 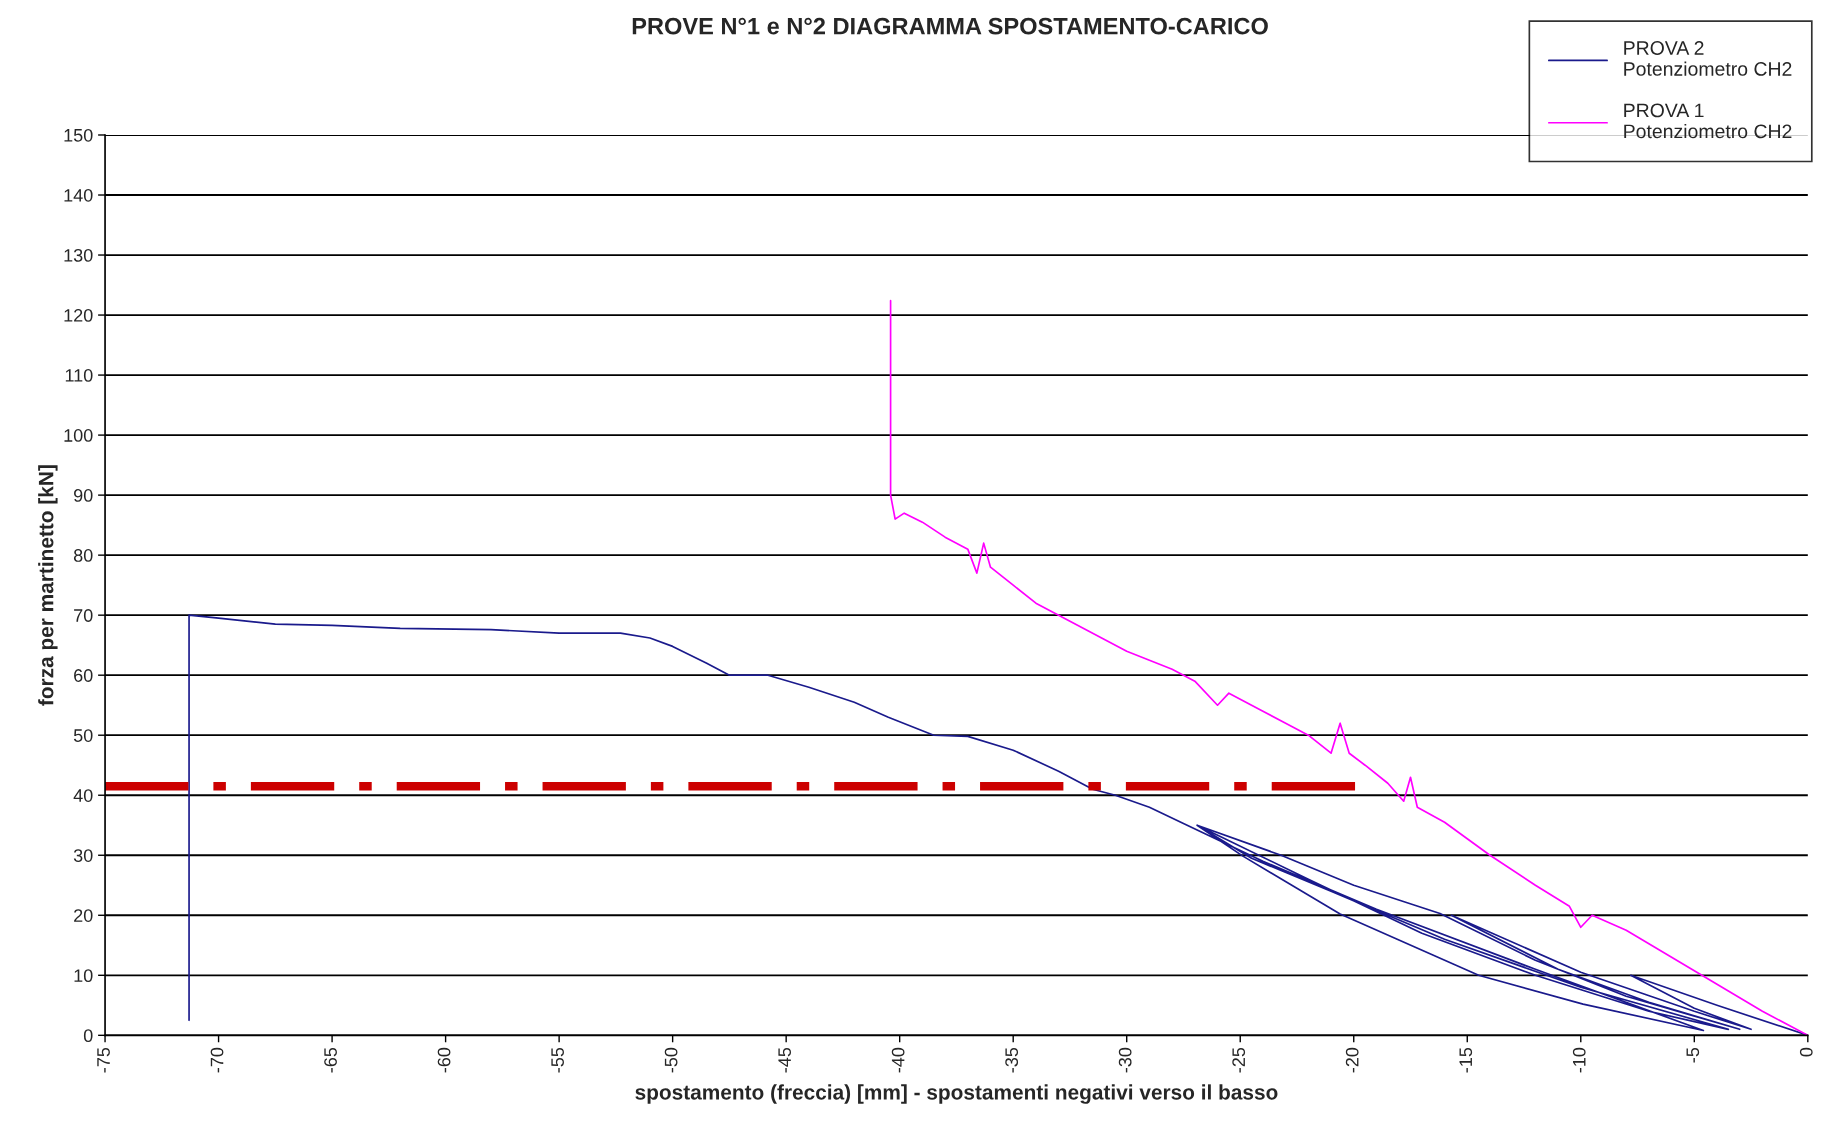 What do you see at coordinates (83, 795) in the screenshot?
I see `y-tick-label: 40` at bounding box center [83, 795].